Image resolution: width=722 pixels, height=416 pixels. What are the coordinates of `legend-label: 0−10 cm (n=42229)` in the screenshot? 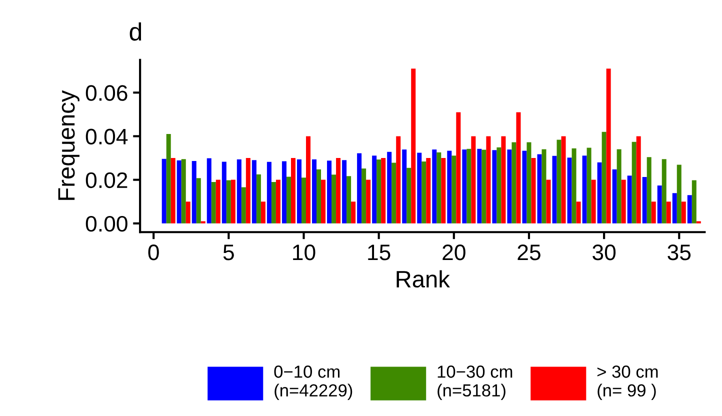 It's located at (313, 383).